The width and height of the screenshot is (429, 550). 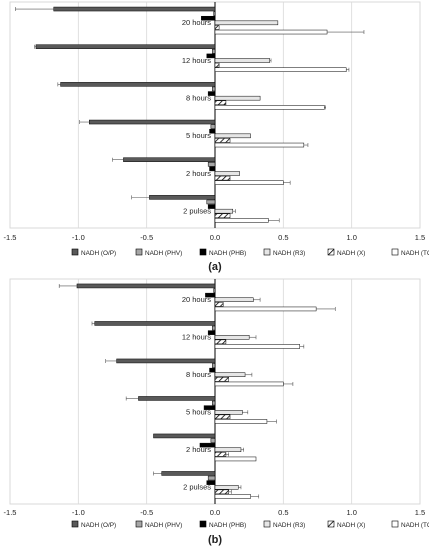 I want to click on legend-label: NADH (PHV), so click(x=163, y=253).